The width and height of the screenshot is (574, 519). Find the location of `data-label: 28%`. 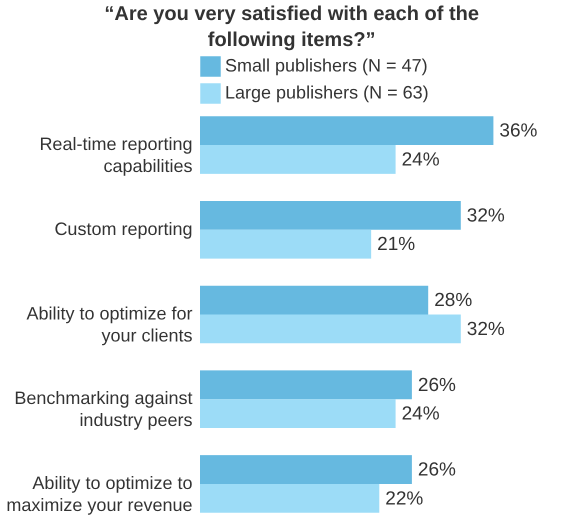

data-label: 28% is located at coordinates (453, 301).